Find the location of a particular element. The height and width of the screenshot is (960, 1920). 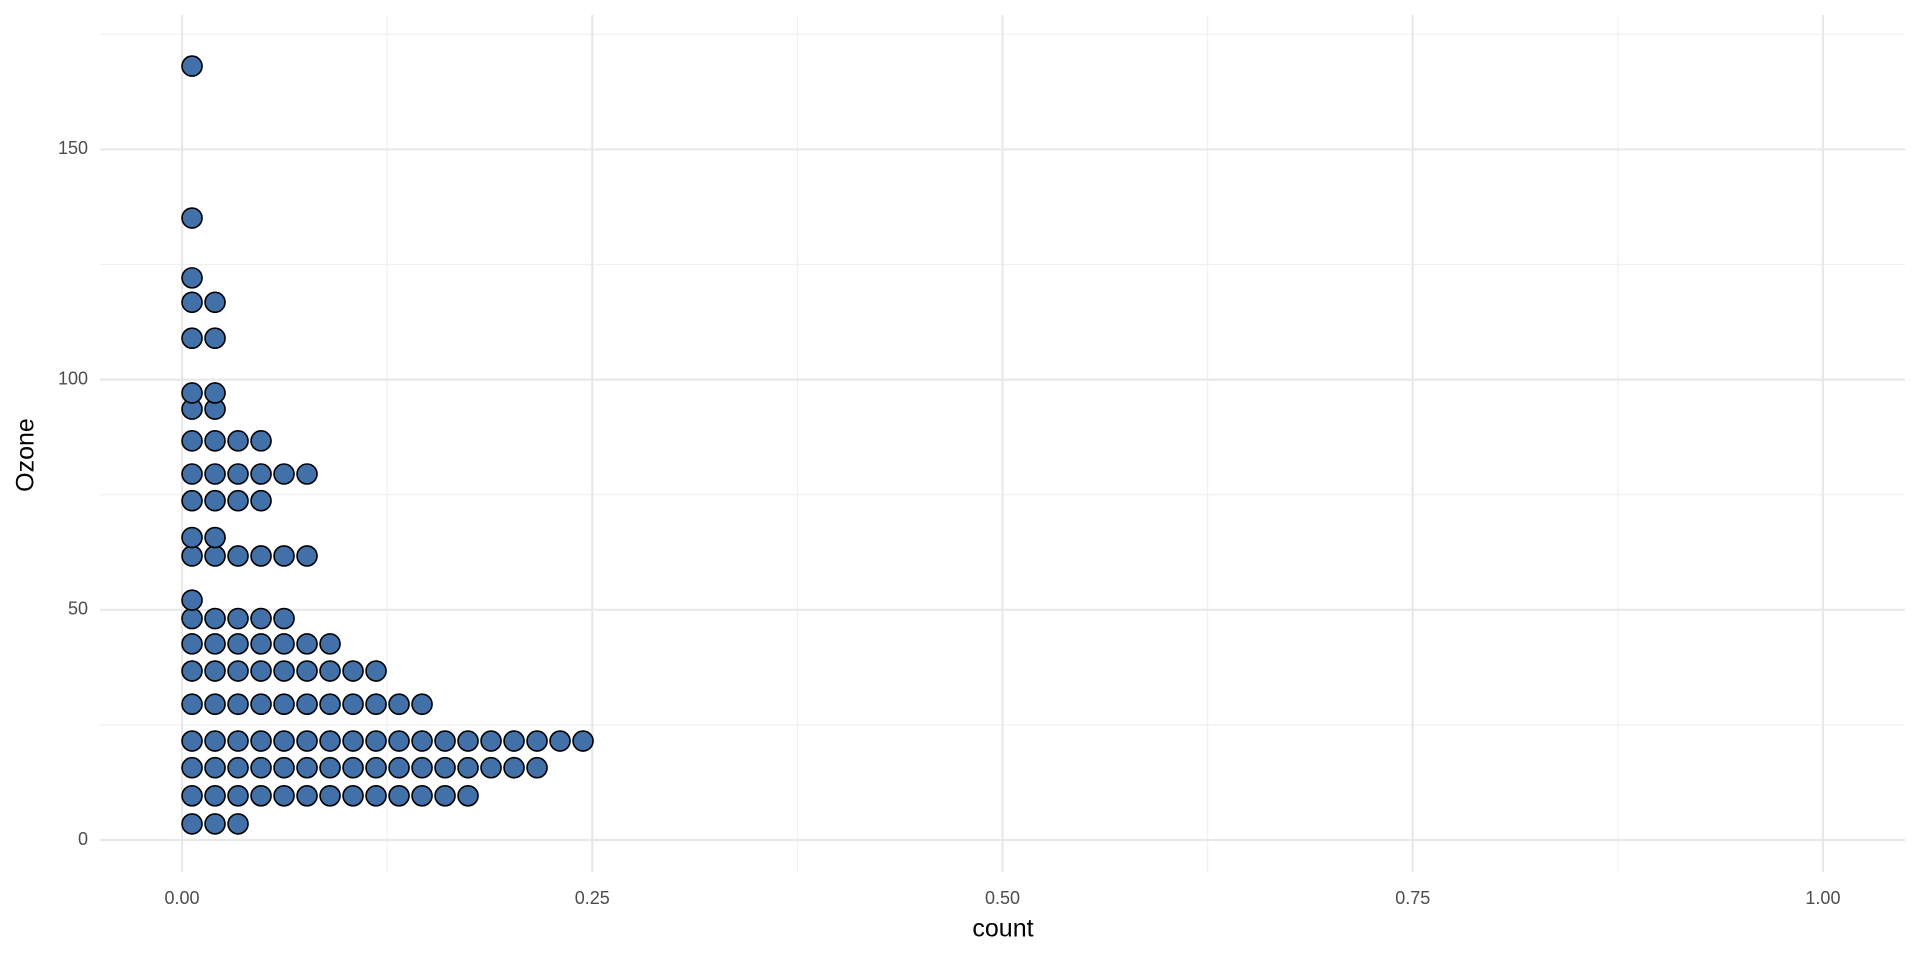

y-tick-label: 0 is located at coordinates (83, 839).